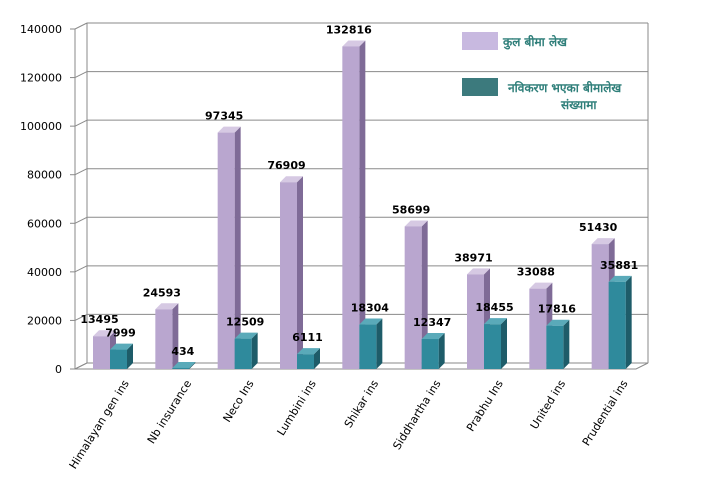  Describe the element at coordinates (44, 272) in the screenshot. I see `y-tick-label: 40000` at that location.